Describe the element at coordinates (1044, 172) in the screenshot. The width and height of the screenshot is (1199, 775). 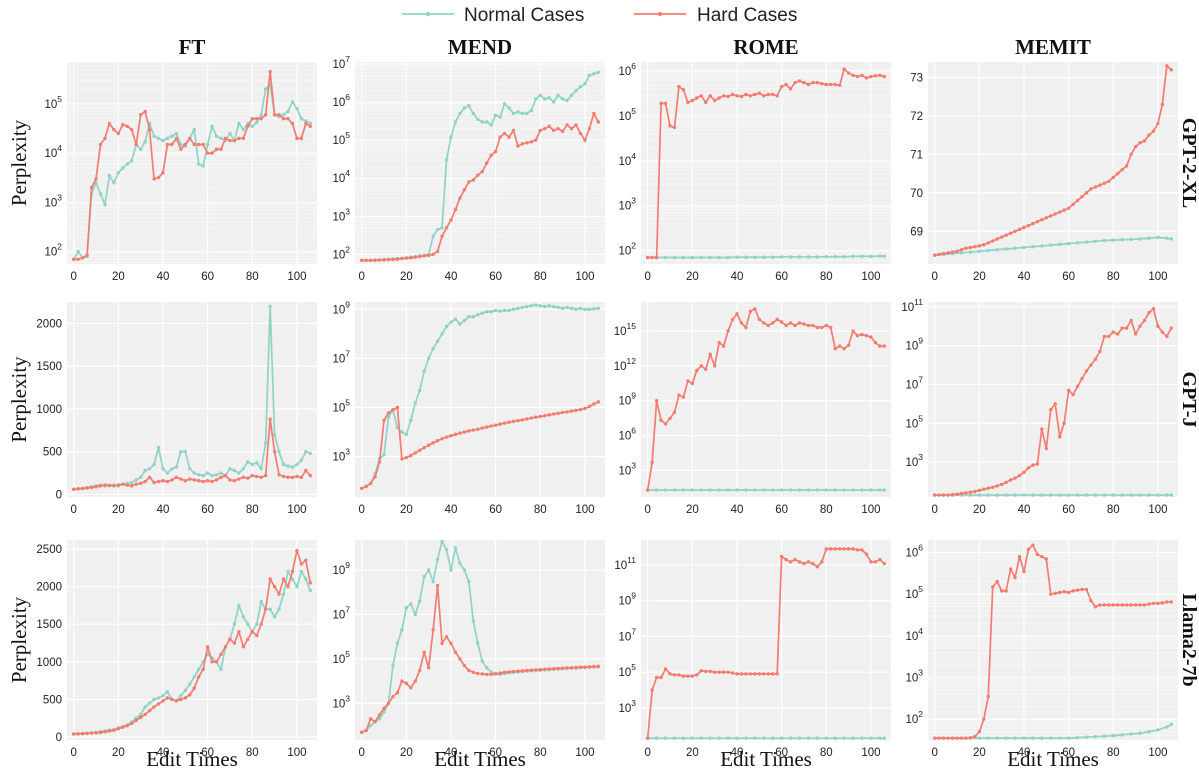
I see `panel-gpt-2-xl-memit: 0 20 40 60 80 100 69 70 71 72 73` at that location.